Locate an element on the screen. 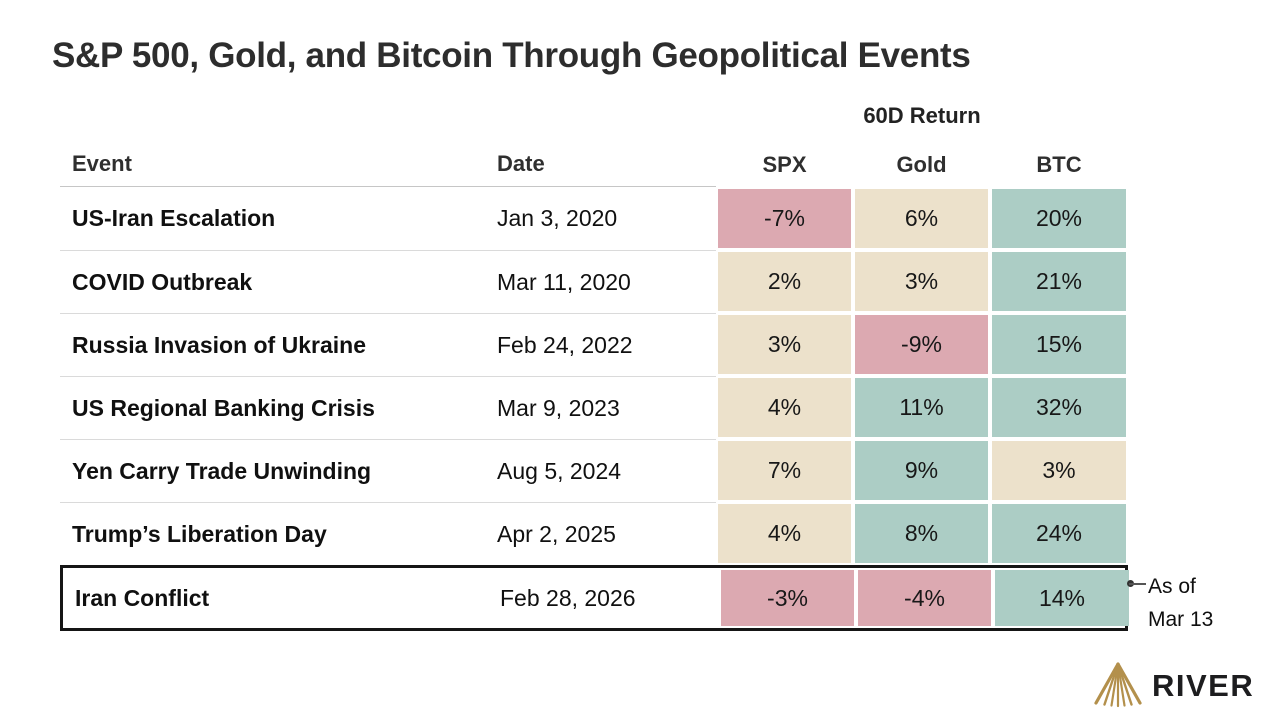 This screenshot has height=720, width=1280. gold-return-cell: 6% is located at coordinates (921, 218).